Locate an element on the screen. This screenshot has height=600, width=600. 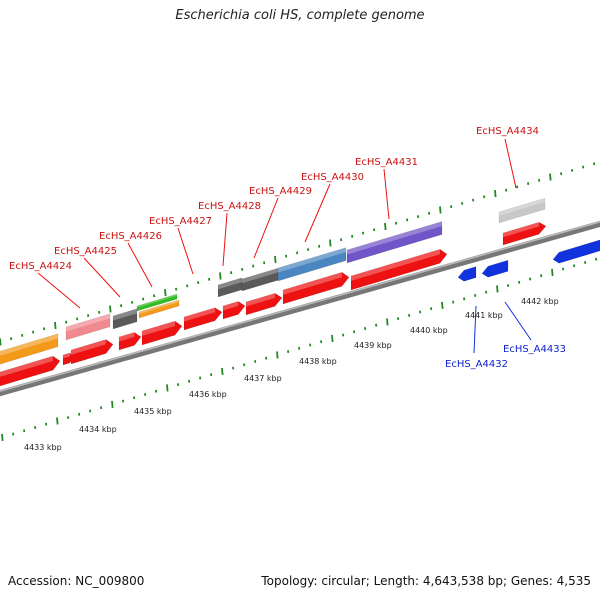
cds-red-9-highlight is located at coordinates (312, 283).